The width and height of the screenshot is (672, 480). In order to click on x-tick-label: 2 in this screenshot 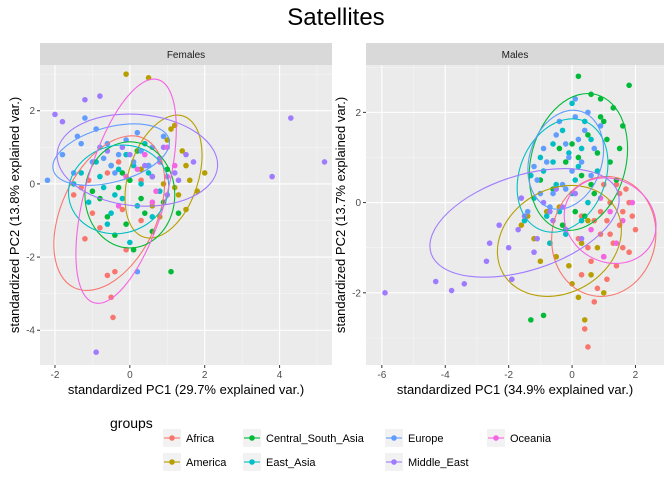, I will do `click(636, 375)`.